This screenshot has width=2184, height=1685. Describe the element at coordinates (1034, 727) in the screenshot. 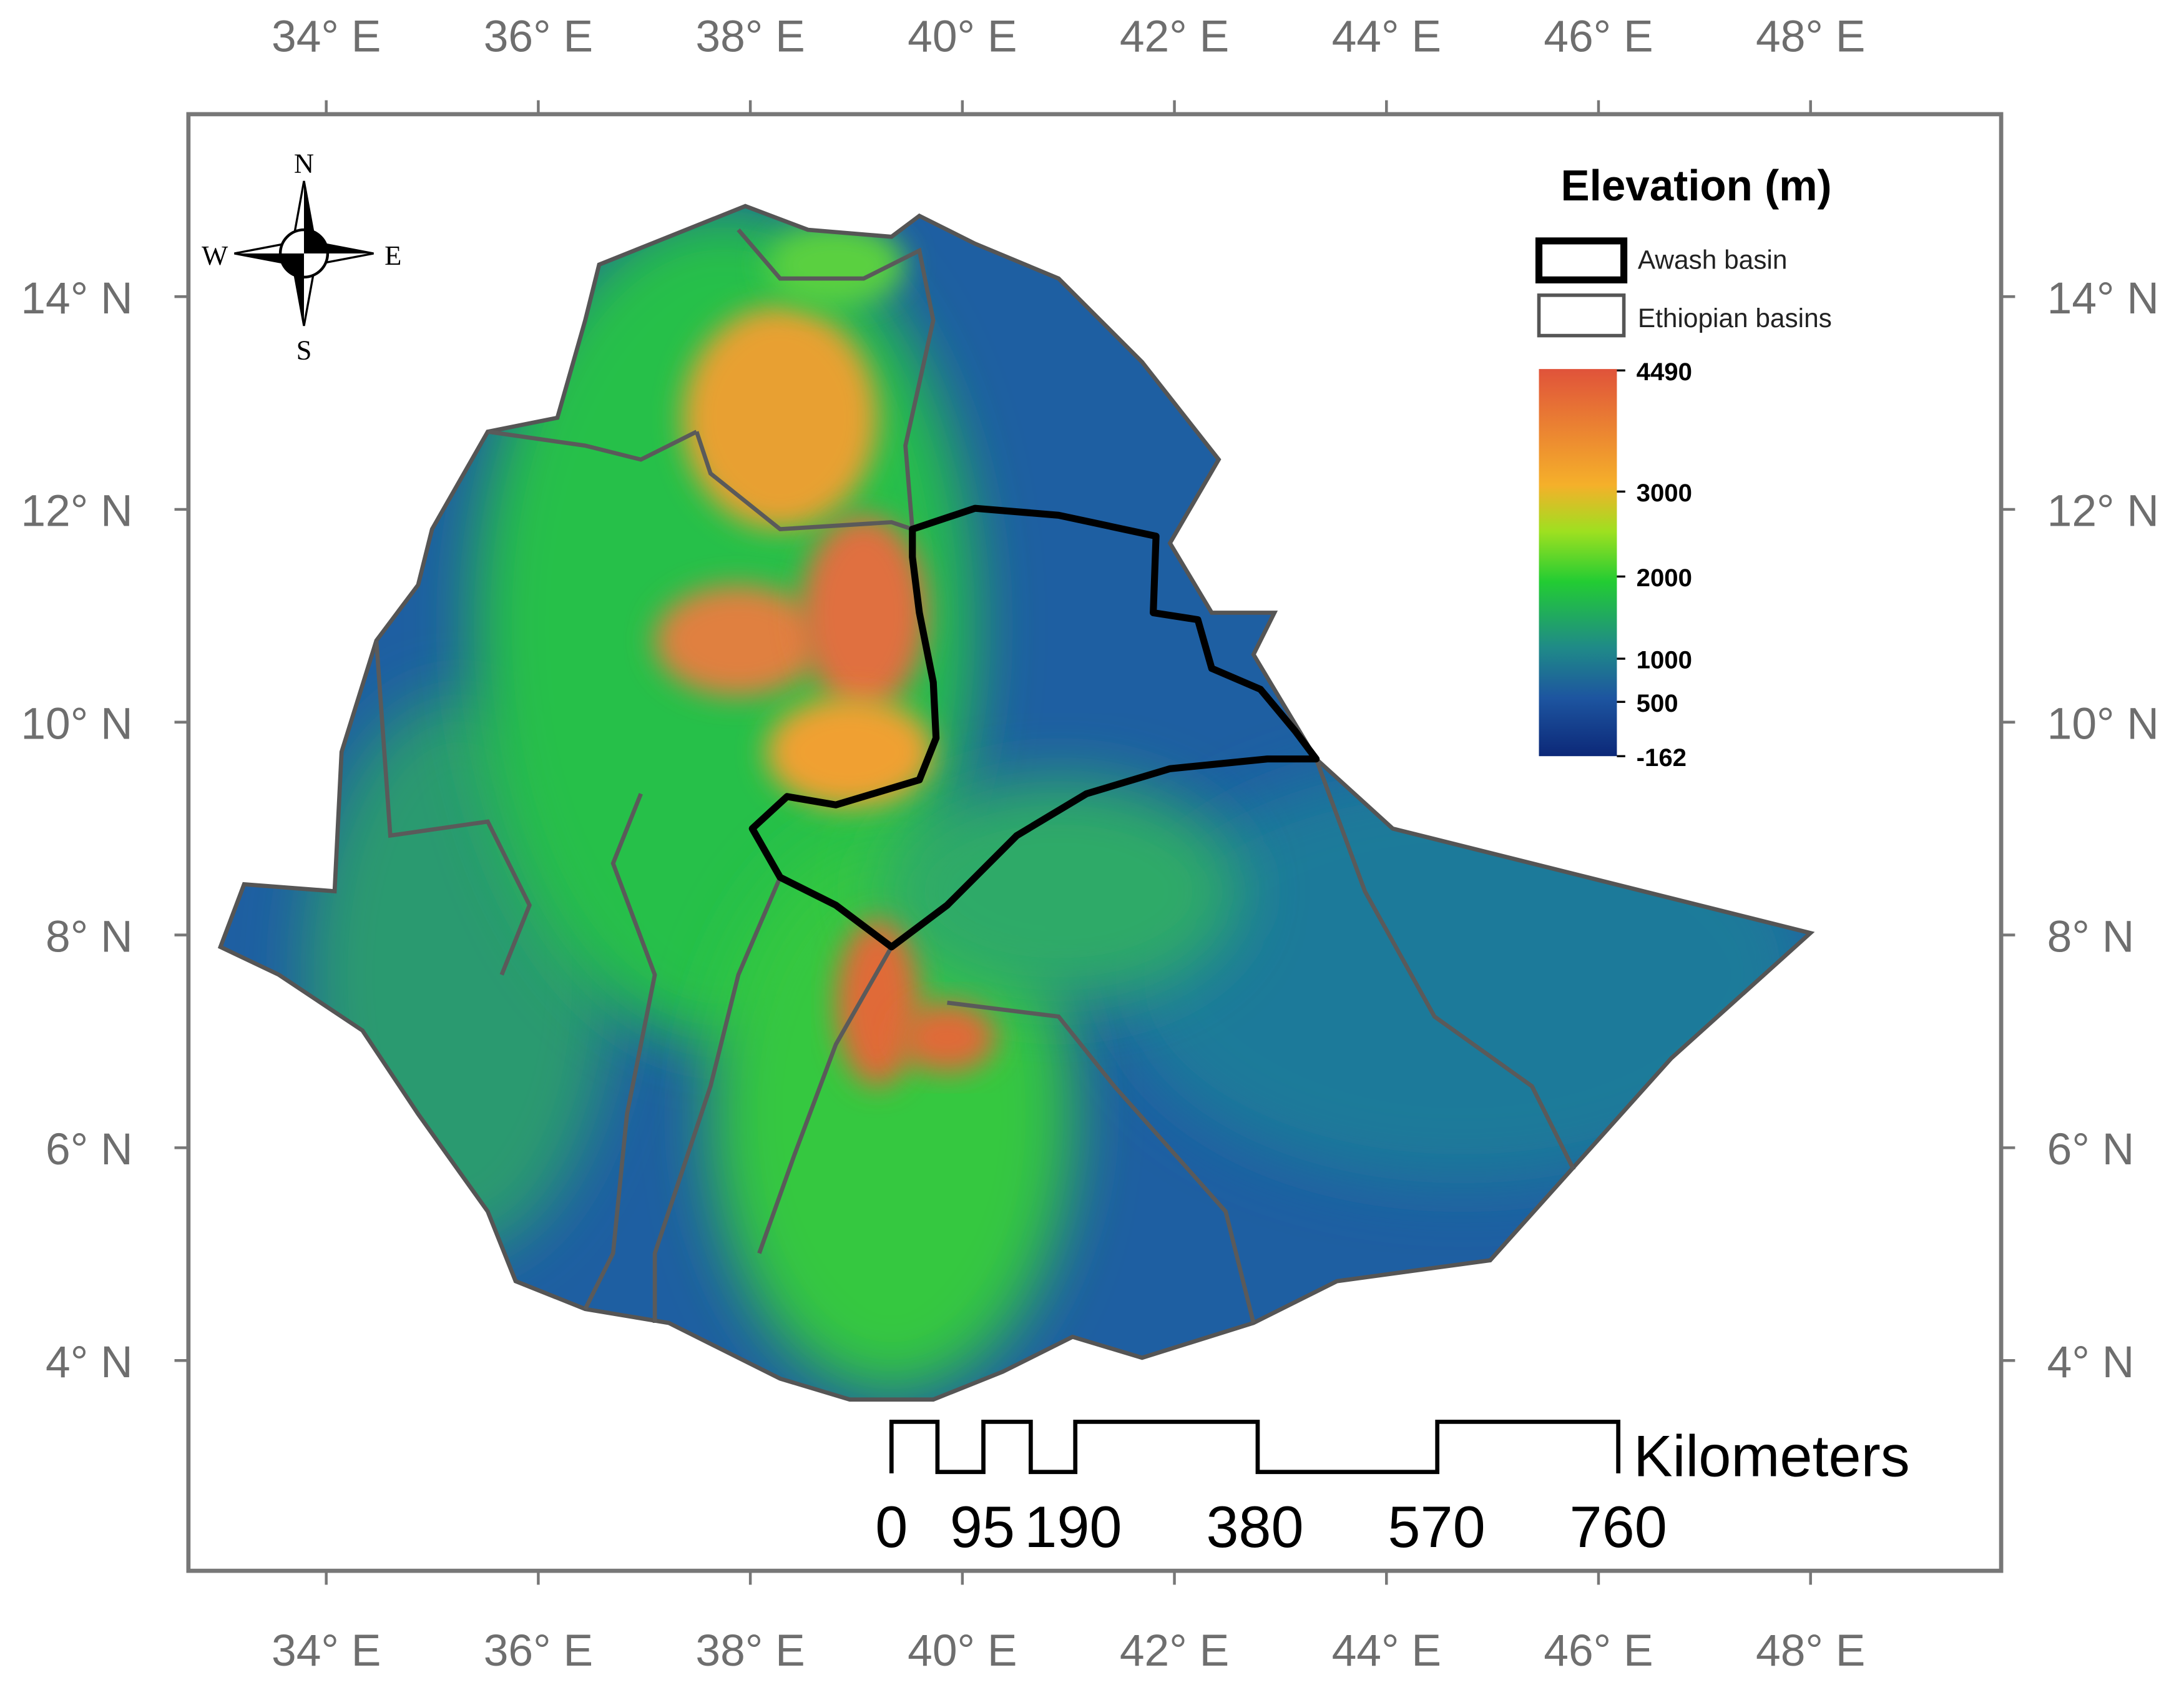

I see `awash-basin` at that location.